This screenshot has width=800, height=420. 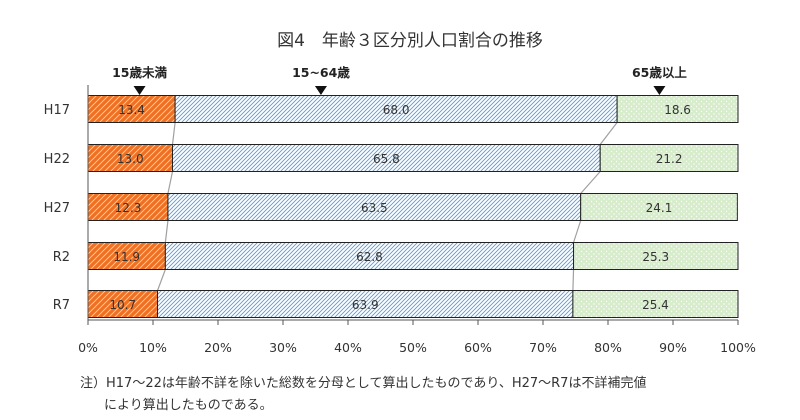 I want to click on legend-label: 15~64歳, so click(x=321, y=72).